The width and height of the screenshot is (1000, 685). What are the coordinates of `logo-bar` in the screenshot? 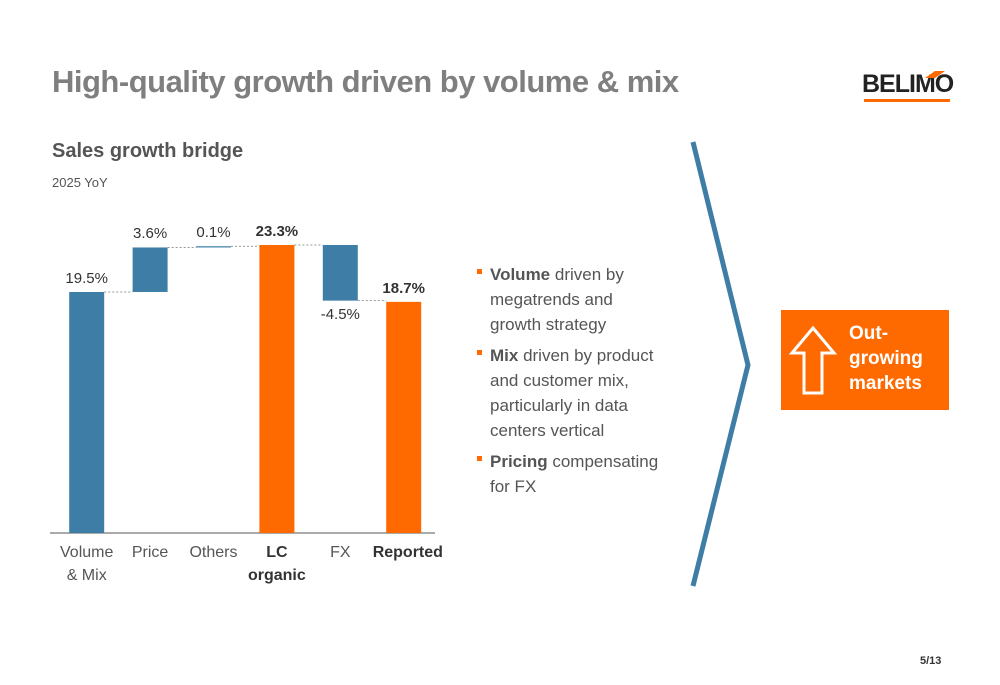 It's located at (907, 100).